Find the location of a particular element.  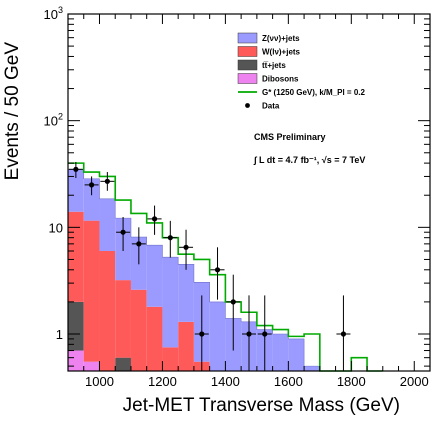

legend-label: Data is located at coordinates (271, 106).